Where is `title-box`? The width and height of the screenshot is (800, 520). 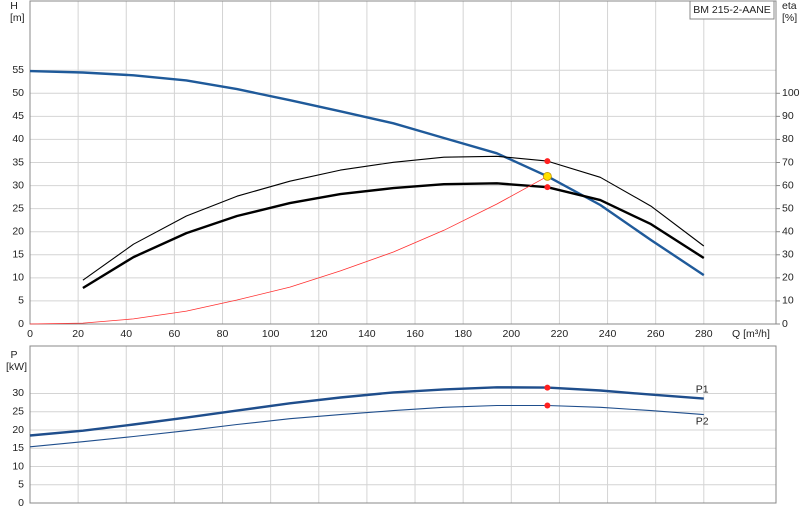
title-box is located at coordinates (732, 10).